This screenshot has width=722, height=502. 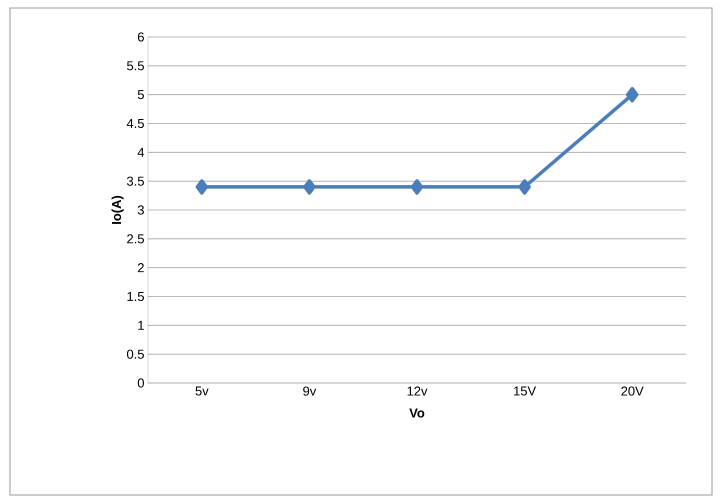 What do you see at coordinates (141, 95) in the screenshot?
I see `y-tick-label: 5` at bounding box center [141, 95].